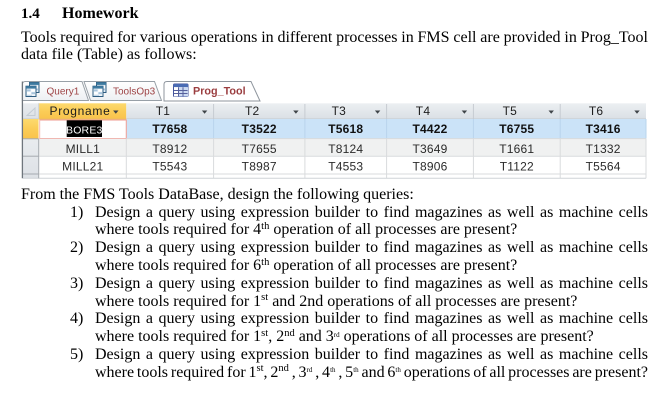 The image size is (660, 402). Describe the element at coordinates (429, 149) in the screenshot. I see `svg-text: T3649` at that location.